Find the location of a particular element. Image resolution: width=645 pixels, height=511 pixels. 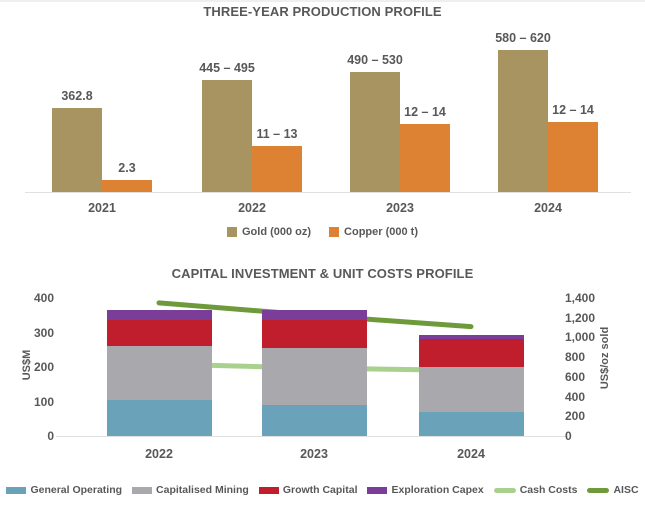

bar-gold-2024 is located at coordinates (523, 121).